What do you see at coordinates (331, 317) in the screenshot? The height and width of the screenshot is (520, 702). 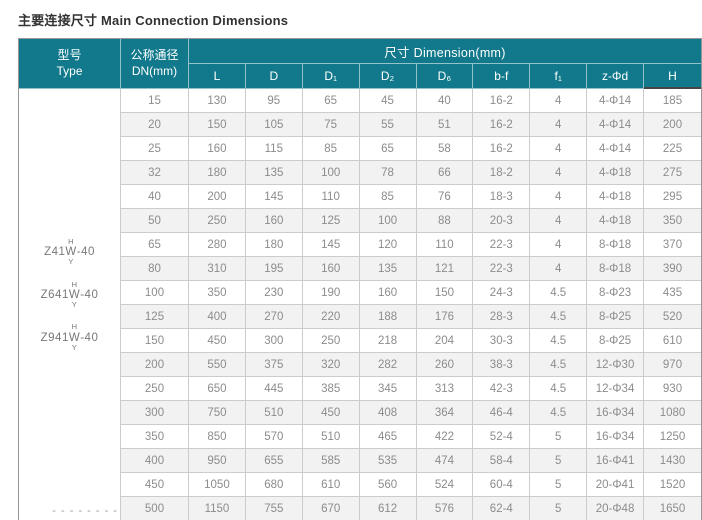 I see `table-cell: 220` at bounding box center [331, 317].